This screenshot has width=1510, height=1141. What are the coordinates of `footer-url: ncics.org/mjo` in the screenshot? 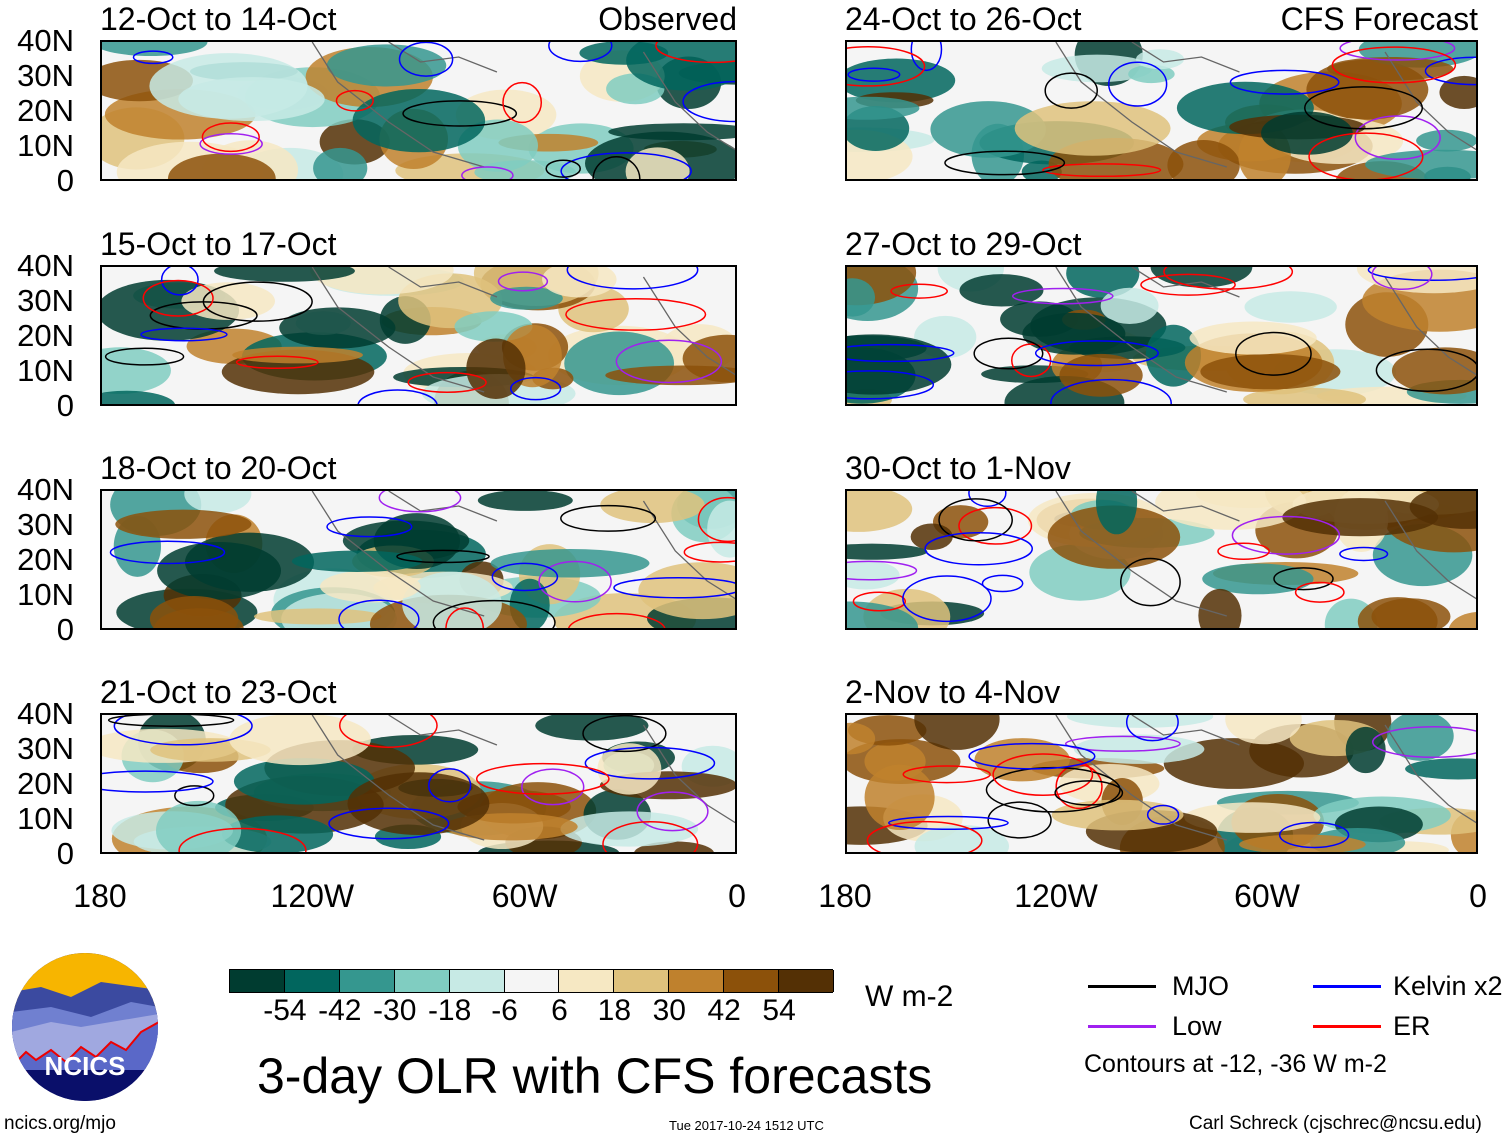 It's located at (60, 1123).